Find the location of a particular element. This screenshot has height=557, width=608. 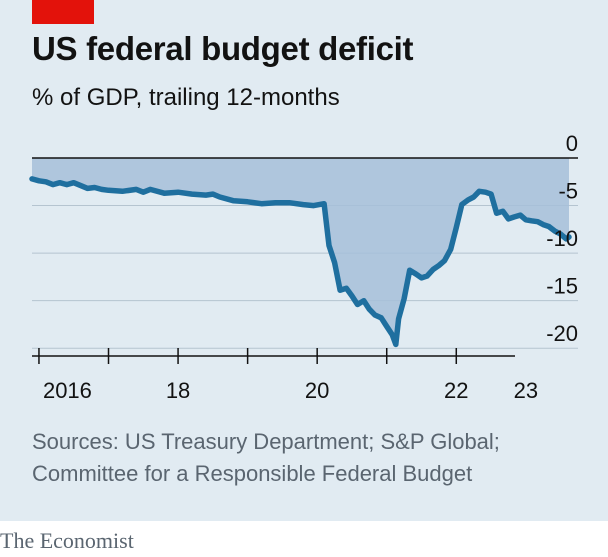

brand-tag is located at coordinates (63, 12).